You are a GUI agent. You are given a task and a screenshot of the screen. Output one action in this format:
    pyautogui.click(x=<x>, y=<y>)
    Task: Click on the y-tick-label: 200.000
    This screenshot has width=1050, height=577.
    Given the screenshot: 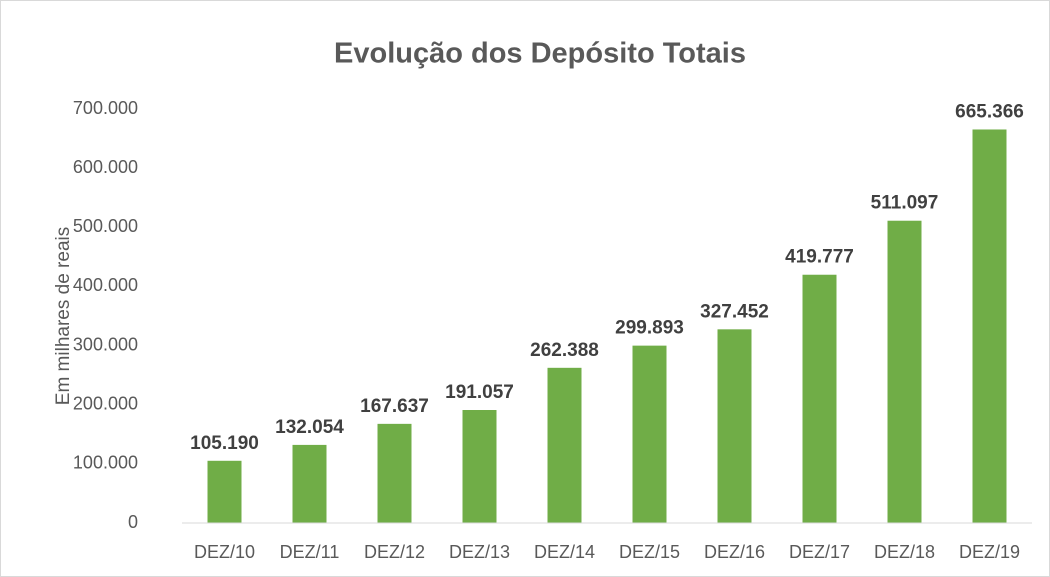 What is the action you would take?
    pyautogui.click(x=105, y=403)
    